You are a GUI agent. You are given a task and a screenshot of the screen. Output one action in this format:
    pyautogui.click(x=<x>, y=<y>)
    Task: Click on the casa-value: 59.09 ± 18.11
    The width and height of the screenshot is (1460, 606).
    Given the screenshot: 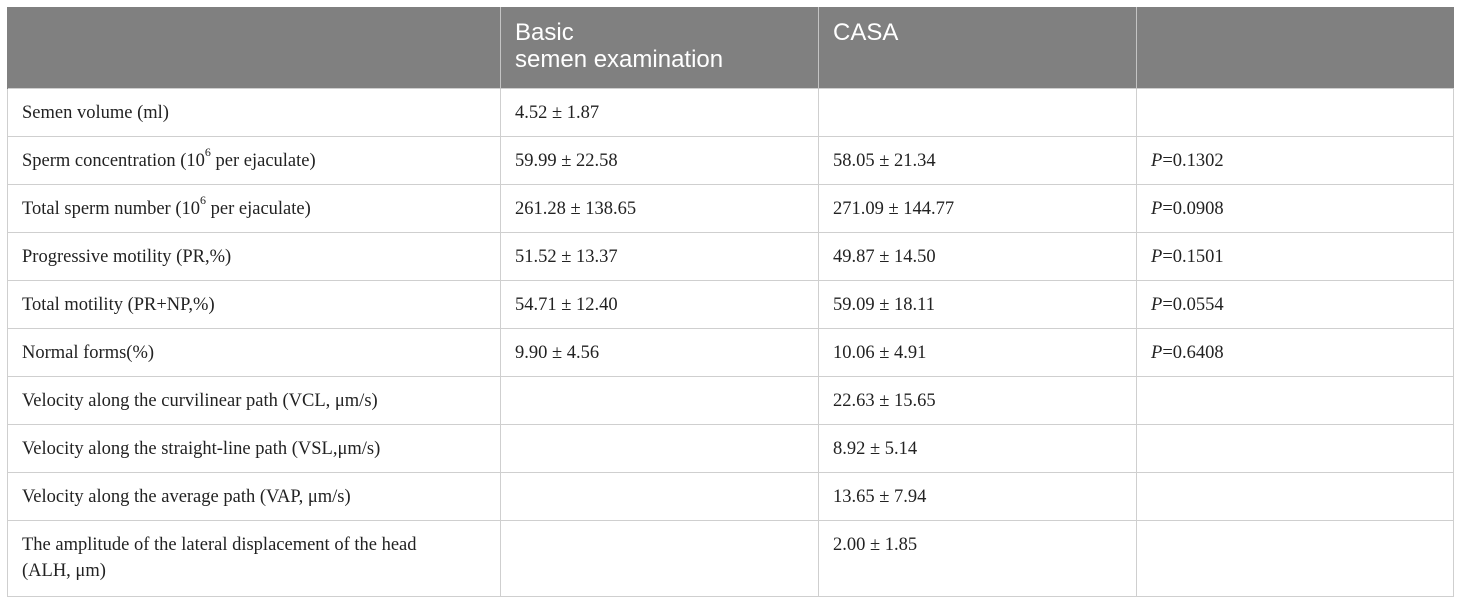 What is the action you would take?
    pyautogui.click(x=977, y=304)
    